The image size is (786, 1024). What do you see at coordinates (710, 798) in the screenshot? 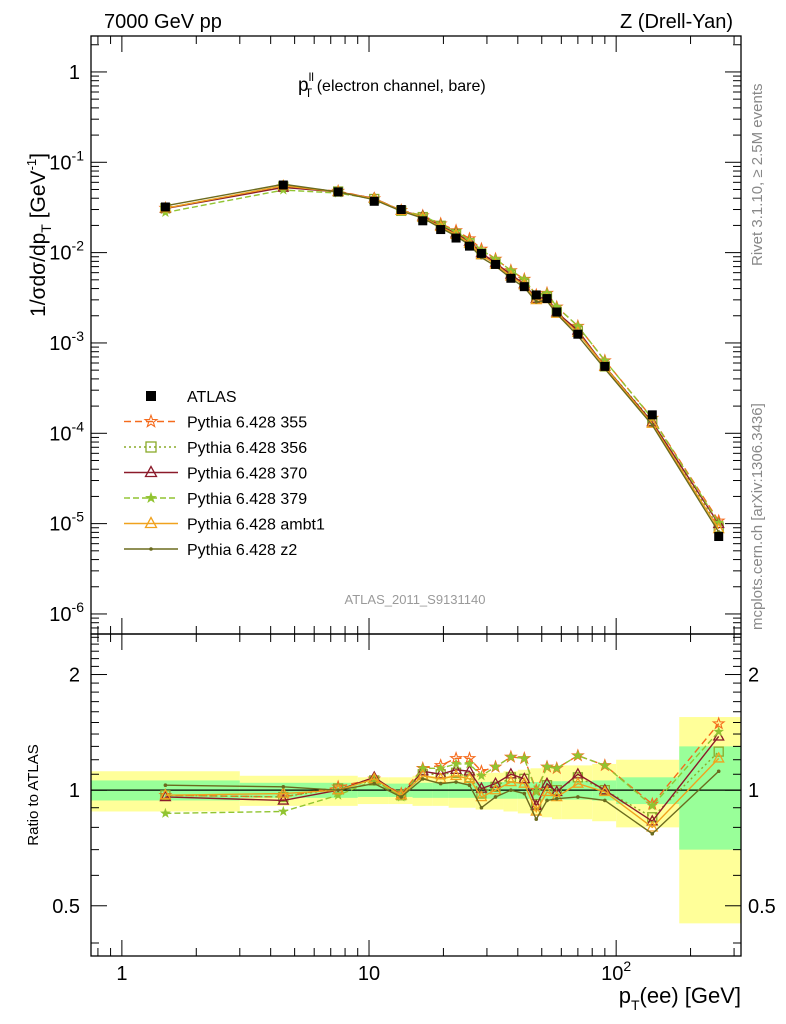
I see `inner-band-bin` at bounding box center [710, 798].